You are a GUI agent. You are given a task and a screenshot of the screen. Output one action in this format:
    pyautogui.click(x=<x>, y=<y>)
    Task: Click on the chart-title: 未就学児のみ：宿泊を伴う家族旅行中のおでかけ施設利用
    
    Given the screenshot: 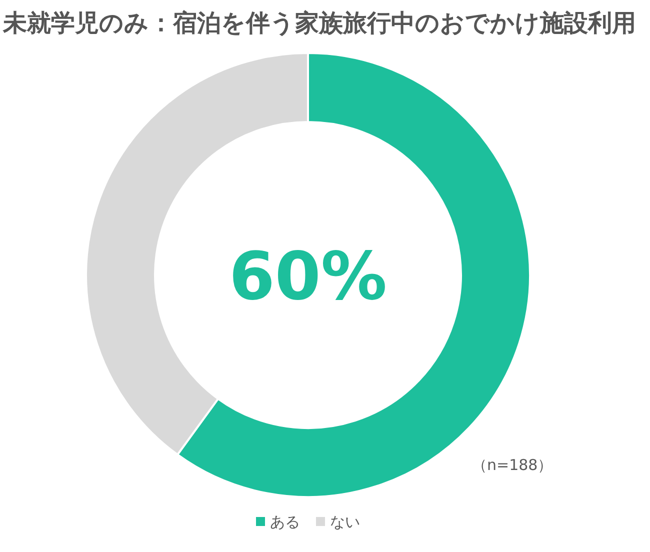 What is the action you would take?
    pyautogui.click(x=319, y=23)
    